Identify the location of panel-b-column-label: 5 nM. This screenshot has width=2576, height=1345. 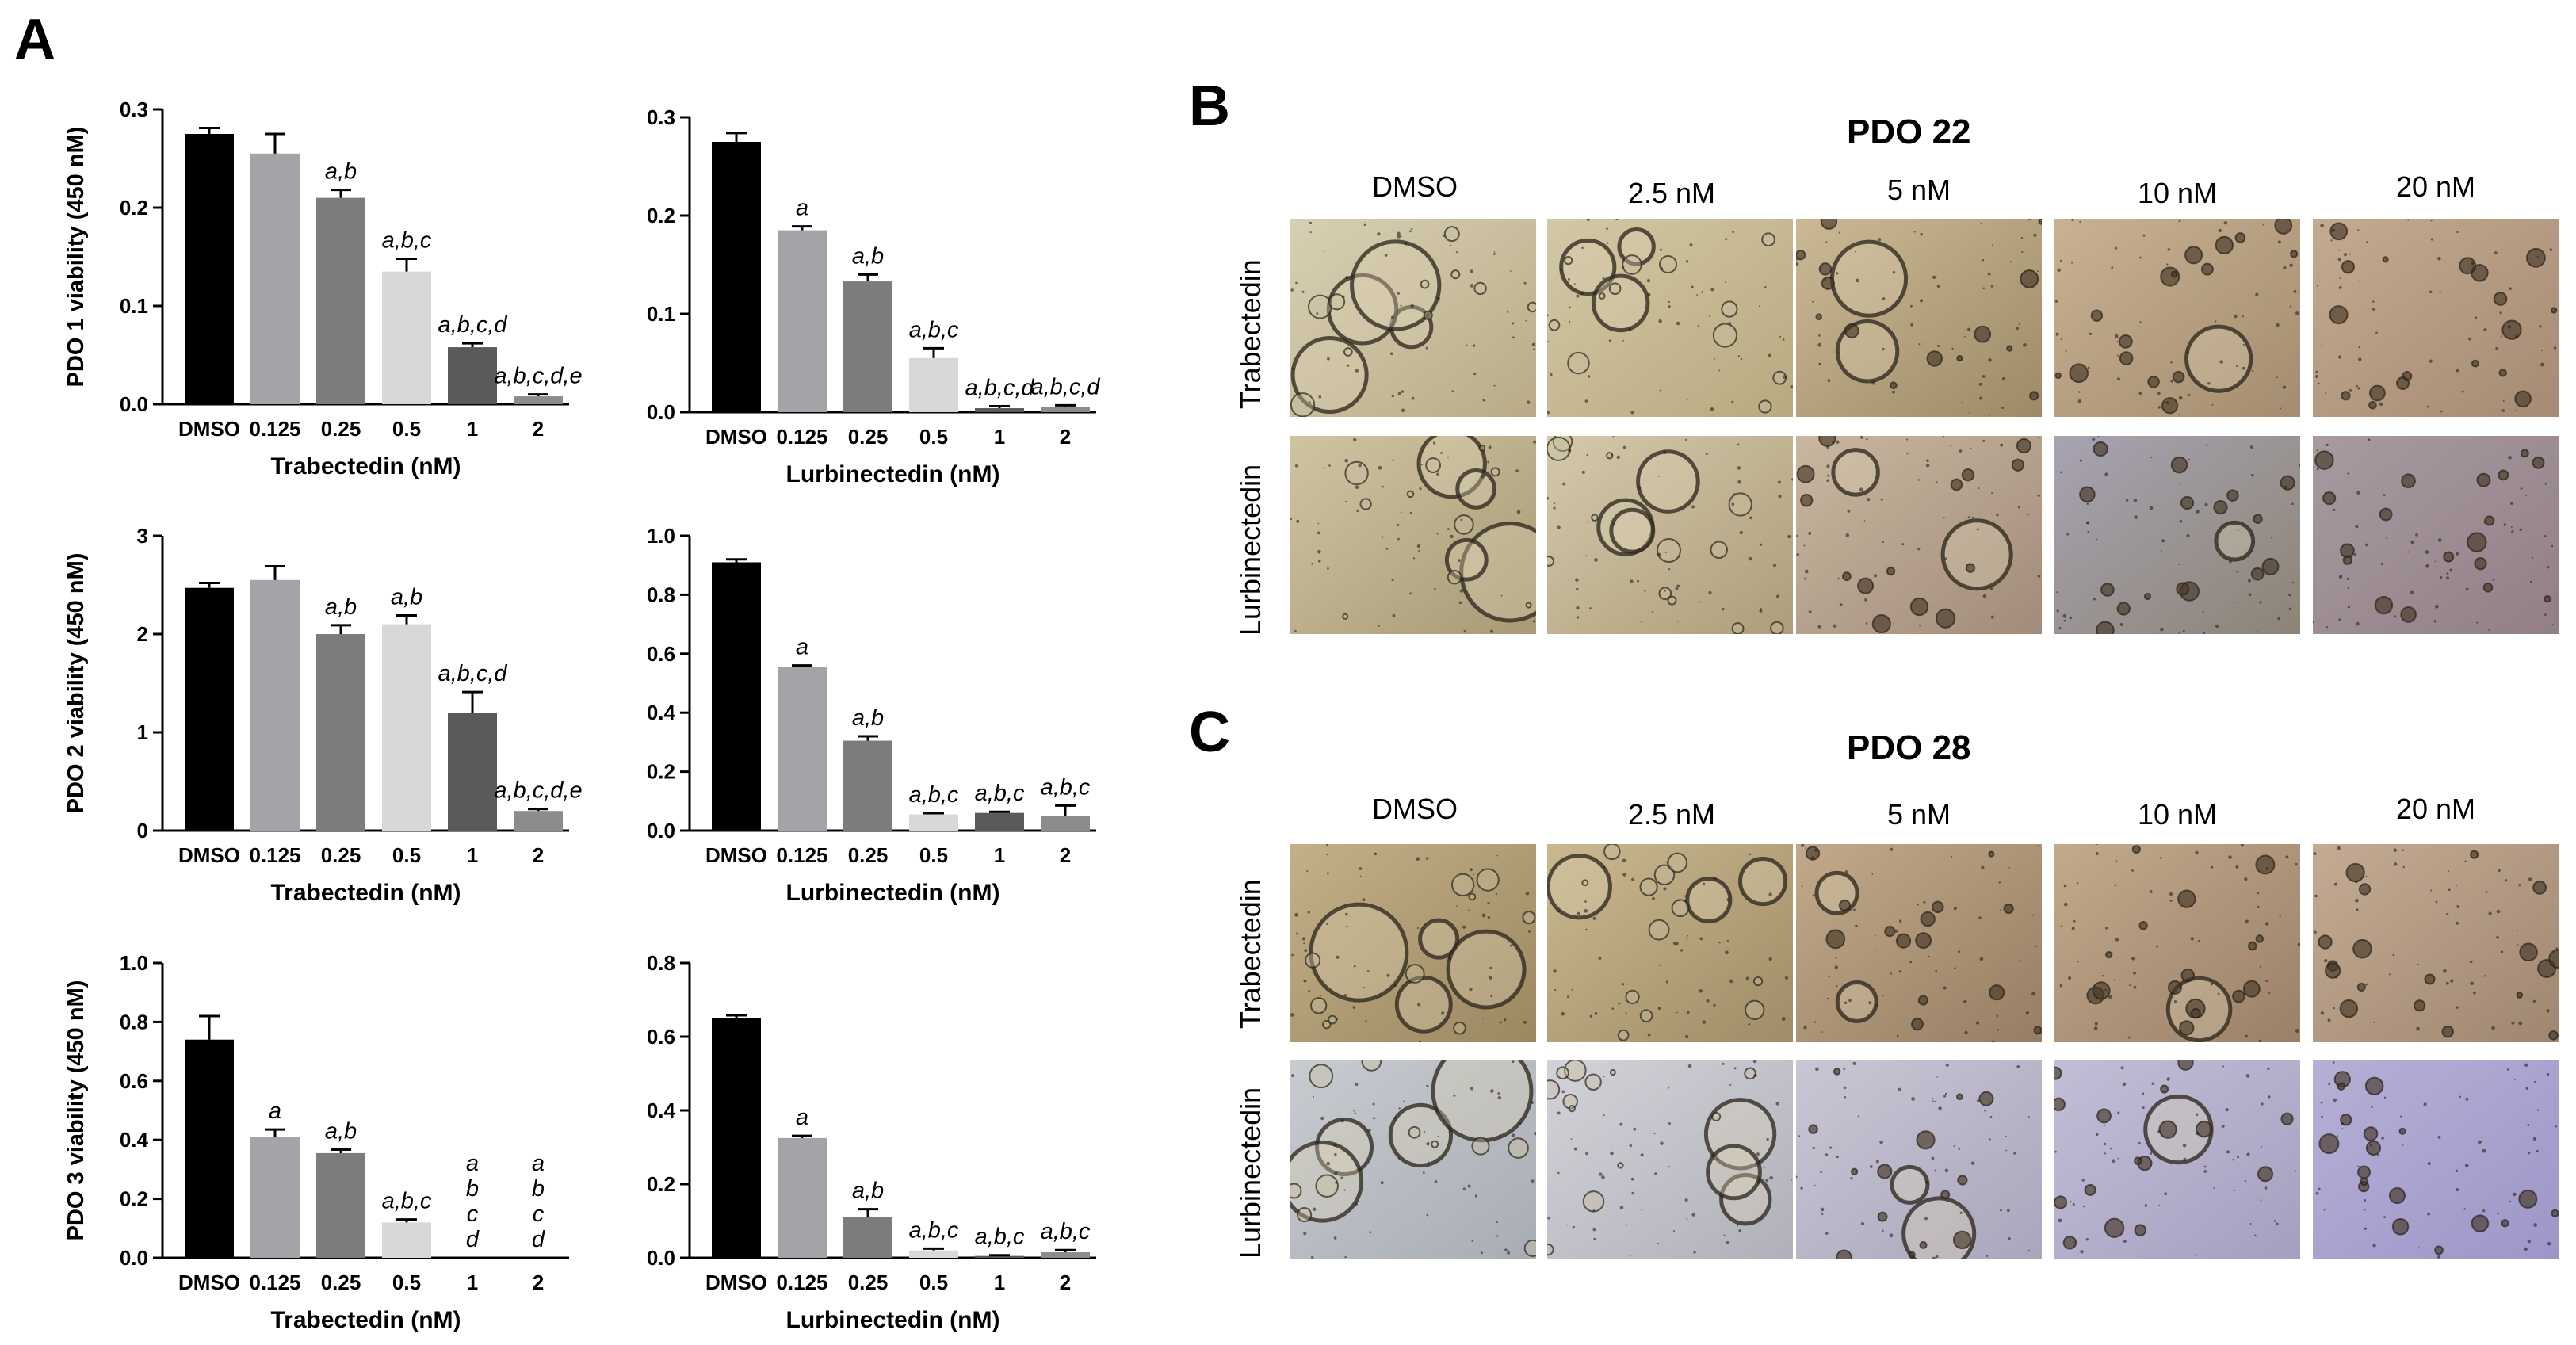
(1918, 190).